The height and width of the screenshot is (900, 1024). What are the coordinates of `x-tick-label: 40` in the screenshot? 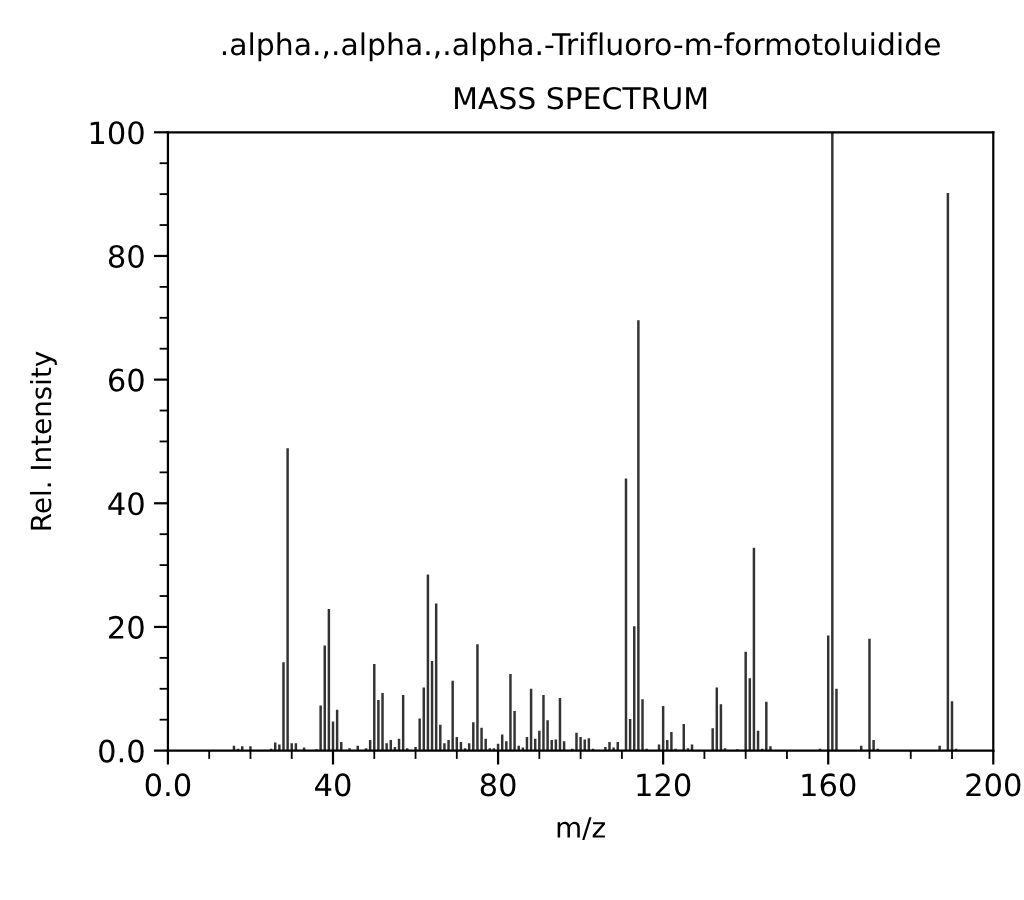 It's located at (333, 785).